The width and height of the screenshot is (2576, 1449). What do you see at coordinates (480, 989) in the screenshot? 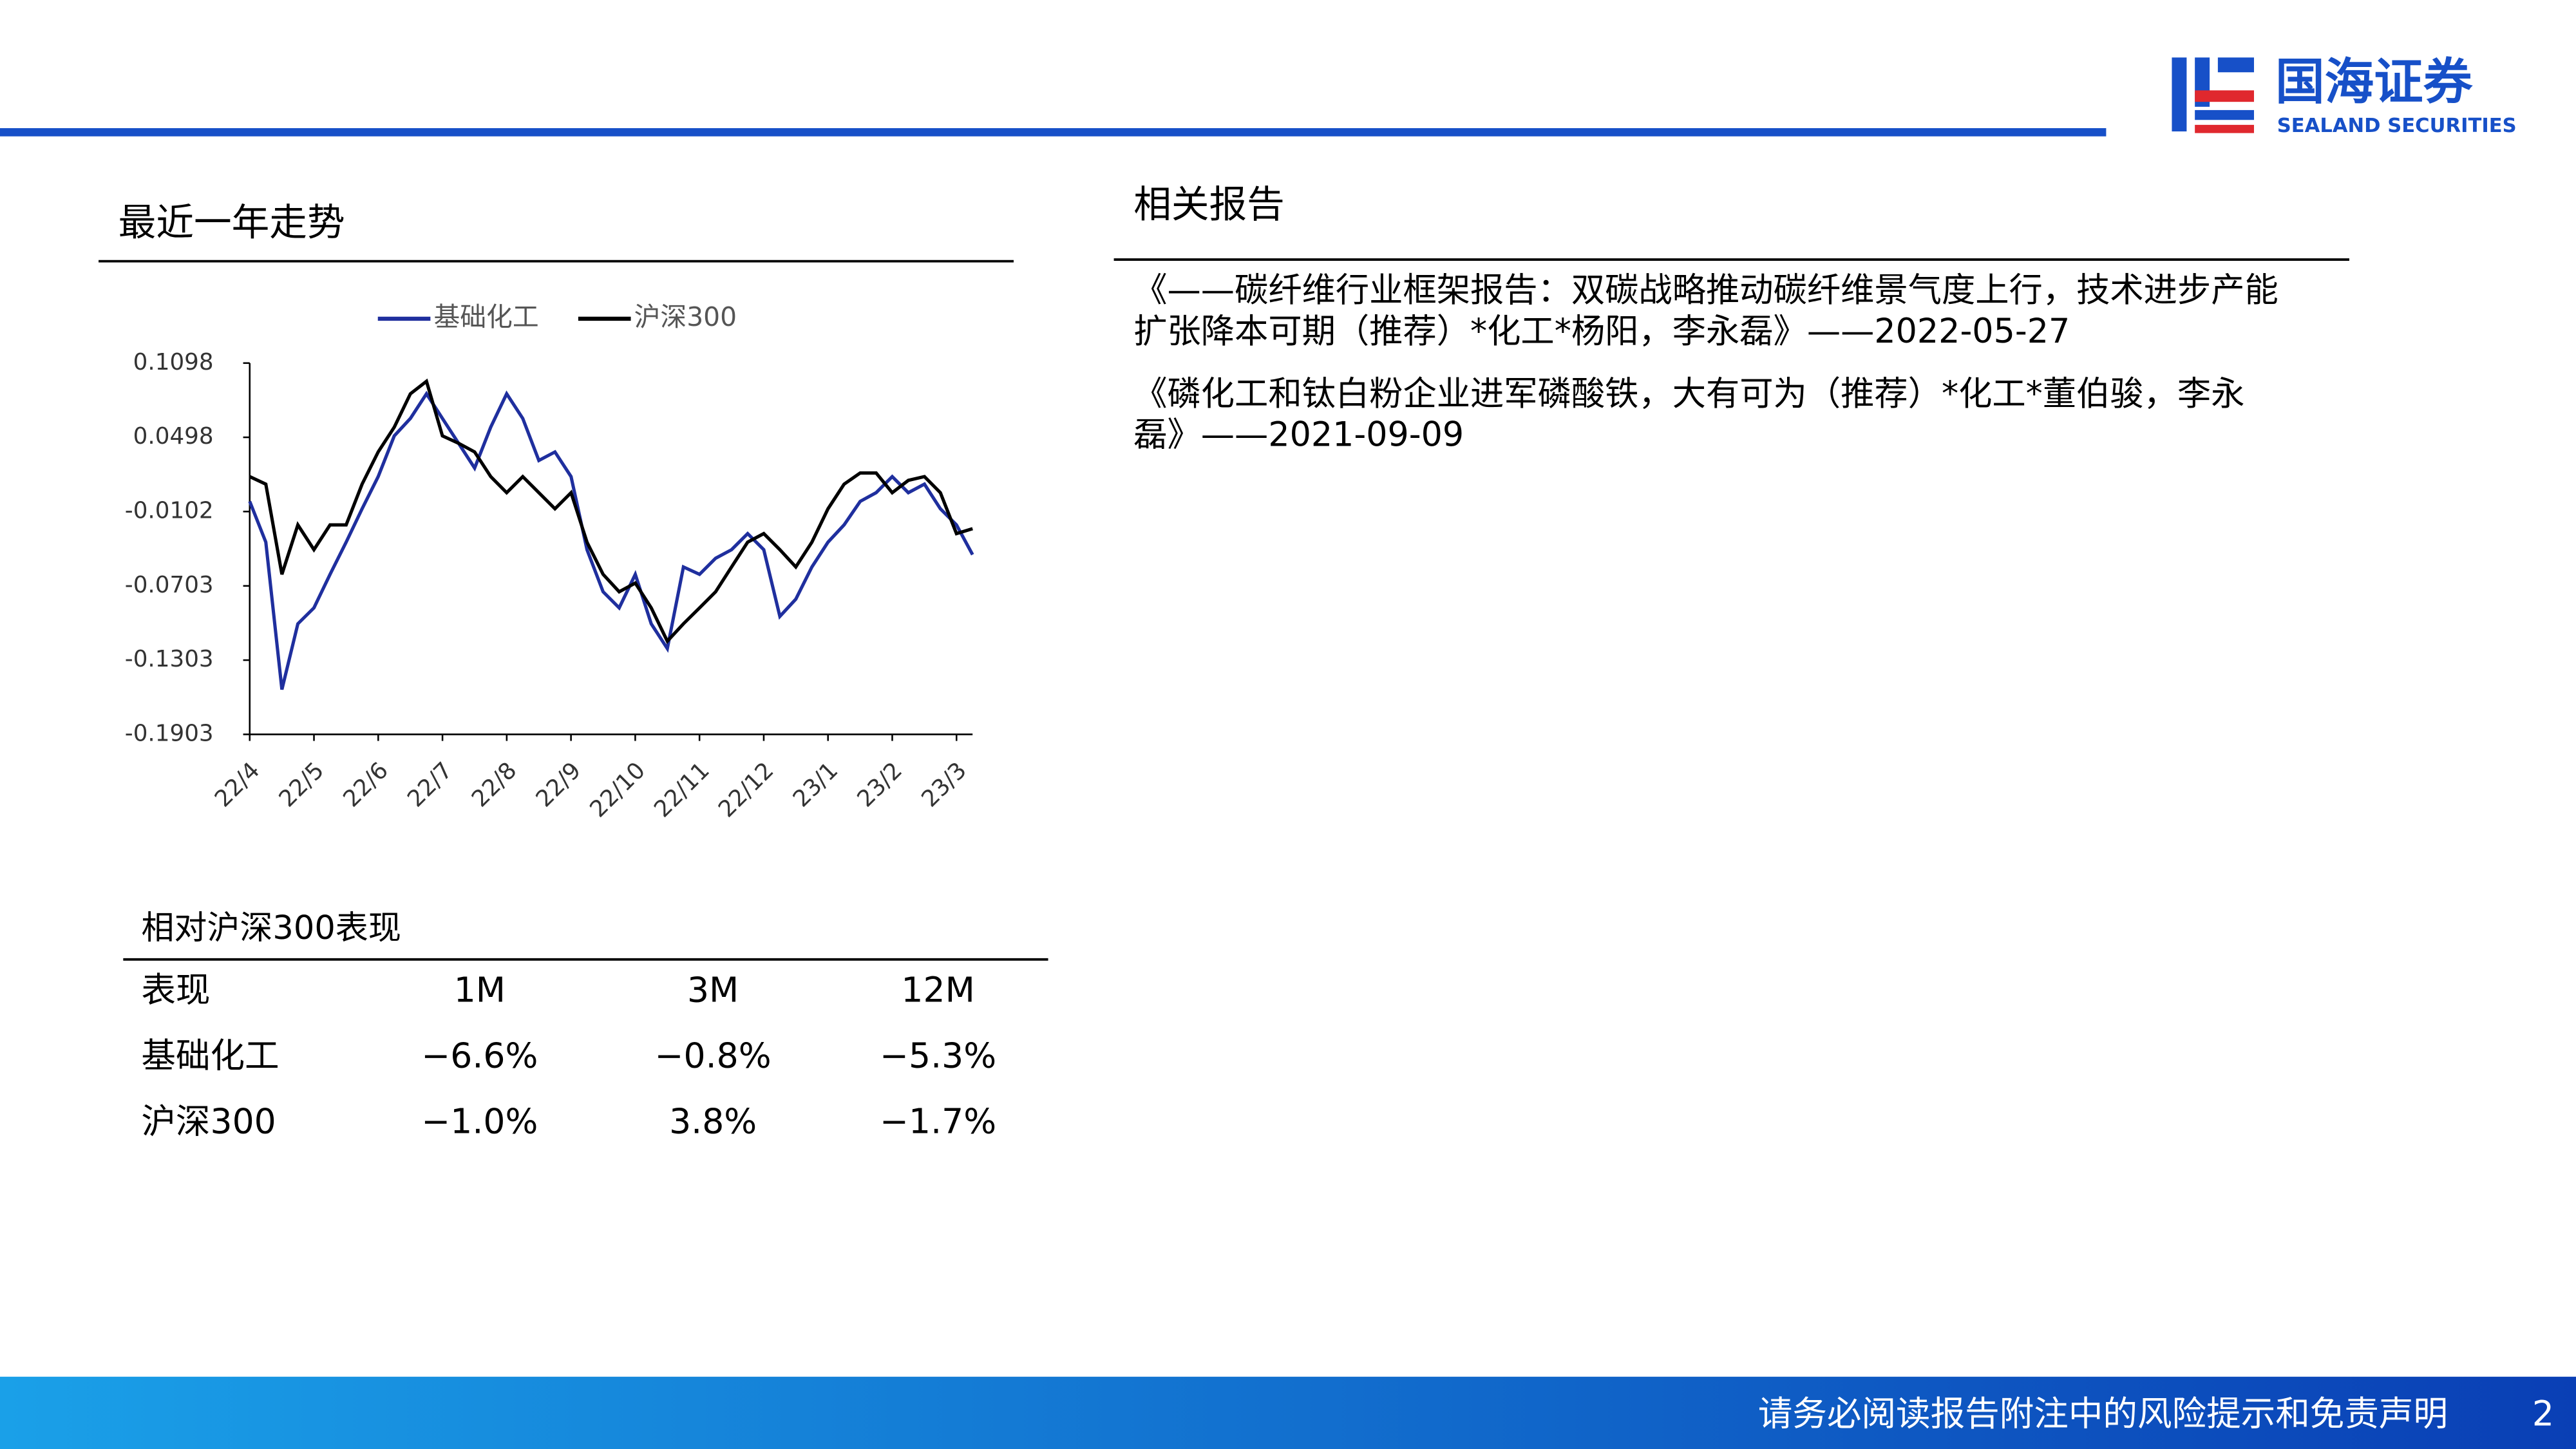
I see `table-header: 1M` at bounding box center [480, 989].